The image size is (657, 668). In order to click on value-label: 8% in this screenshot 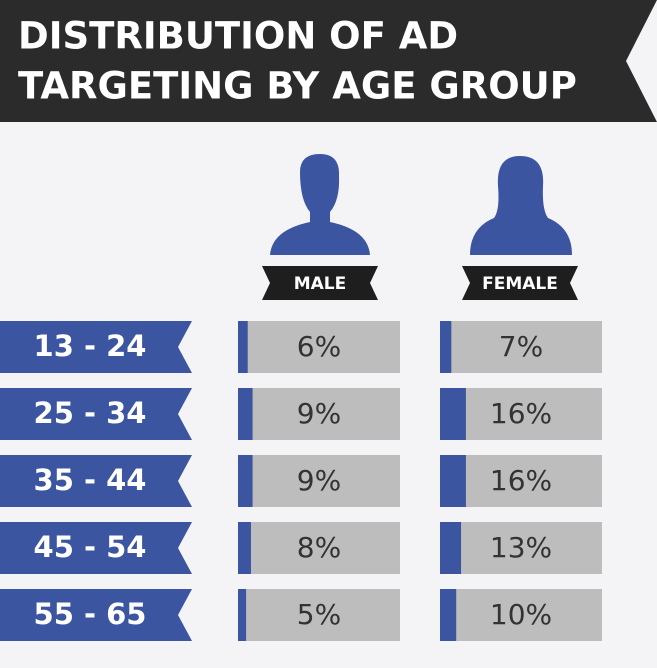, I will do `click(319, 547)`.